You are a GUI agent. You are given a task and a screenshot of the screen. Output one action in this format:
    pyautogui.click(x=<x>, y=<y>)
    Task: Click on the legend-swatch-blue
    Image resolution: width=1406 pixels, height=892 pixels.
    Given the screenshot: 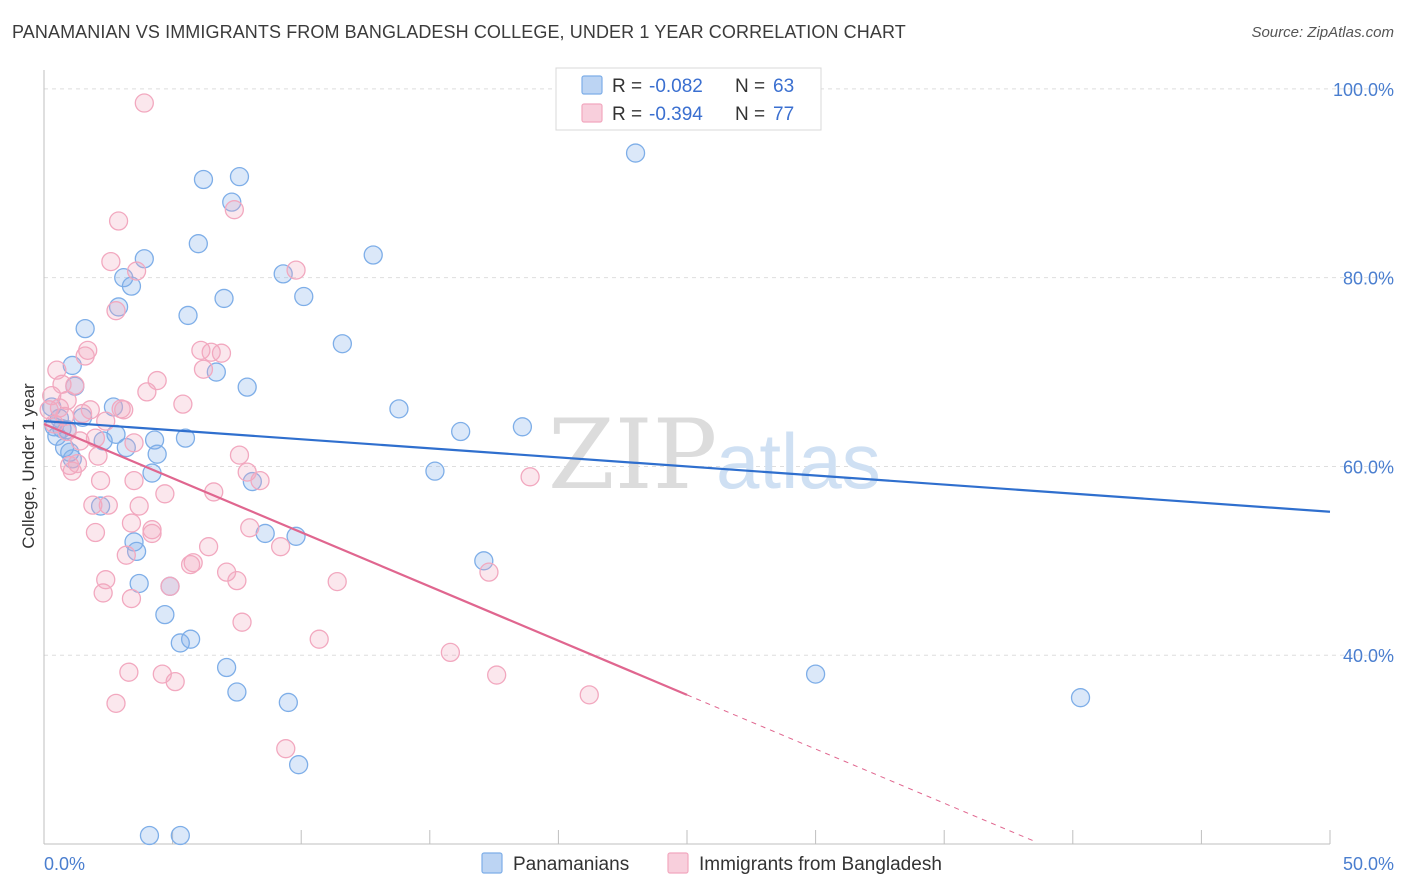 What is the action you would take?
    pyautogui.click(x=592, y=85)
    